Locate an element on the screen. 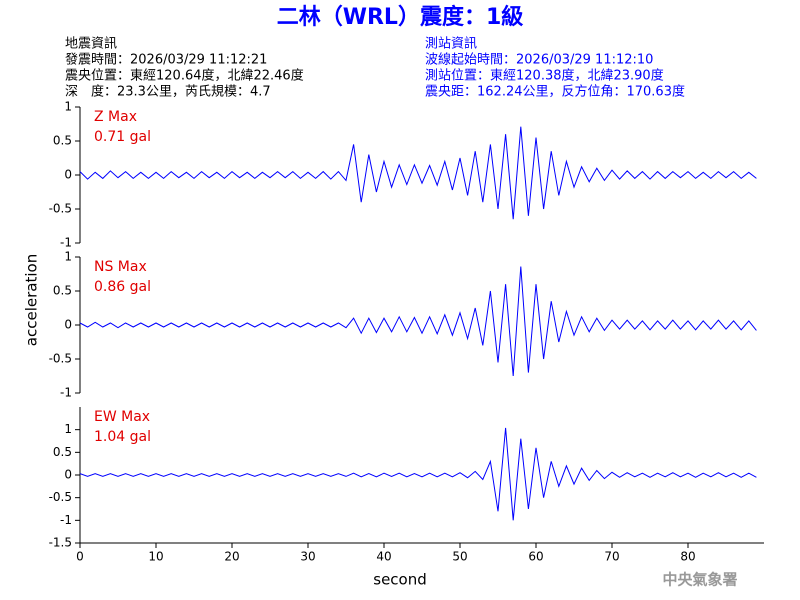  title: 二林（WRL）震度：1級 is located at coordinates (400, 17).